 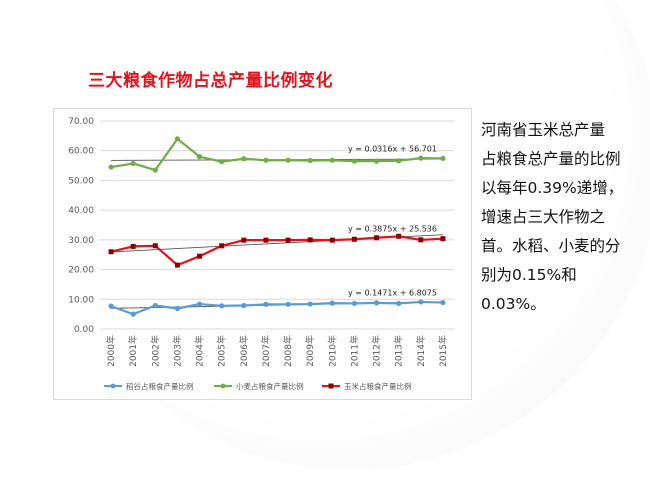 I want to click on y-tick-label: 60.00, so click(x=81, y=152).